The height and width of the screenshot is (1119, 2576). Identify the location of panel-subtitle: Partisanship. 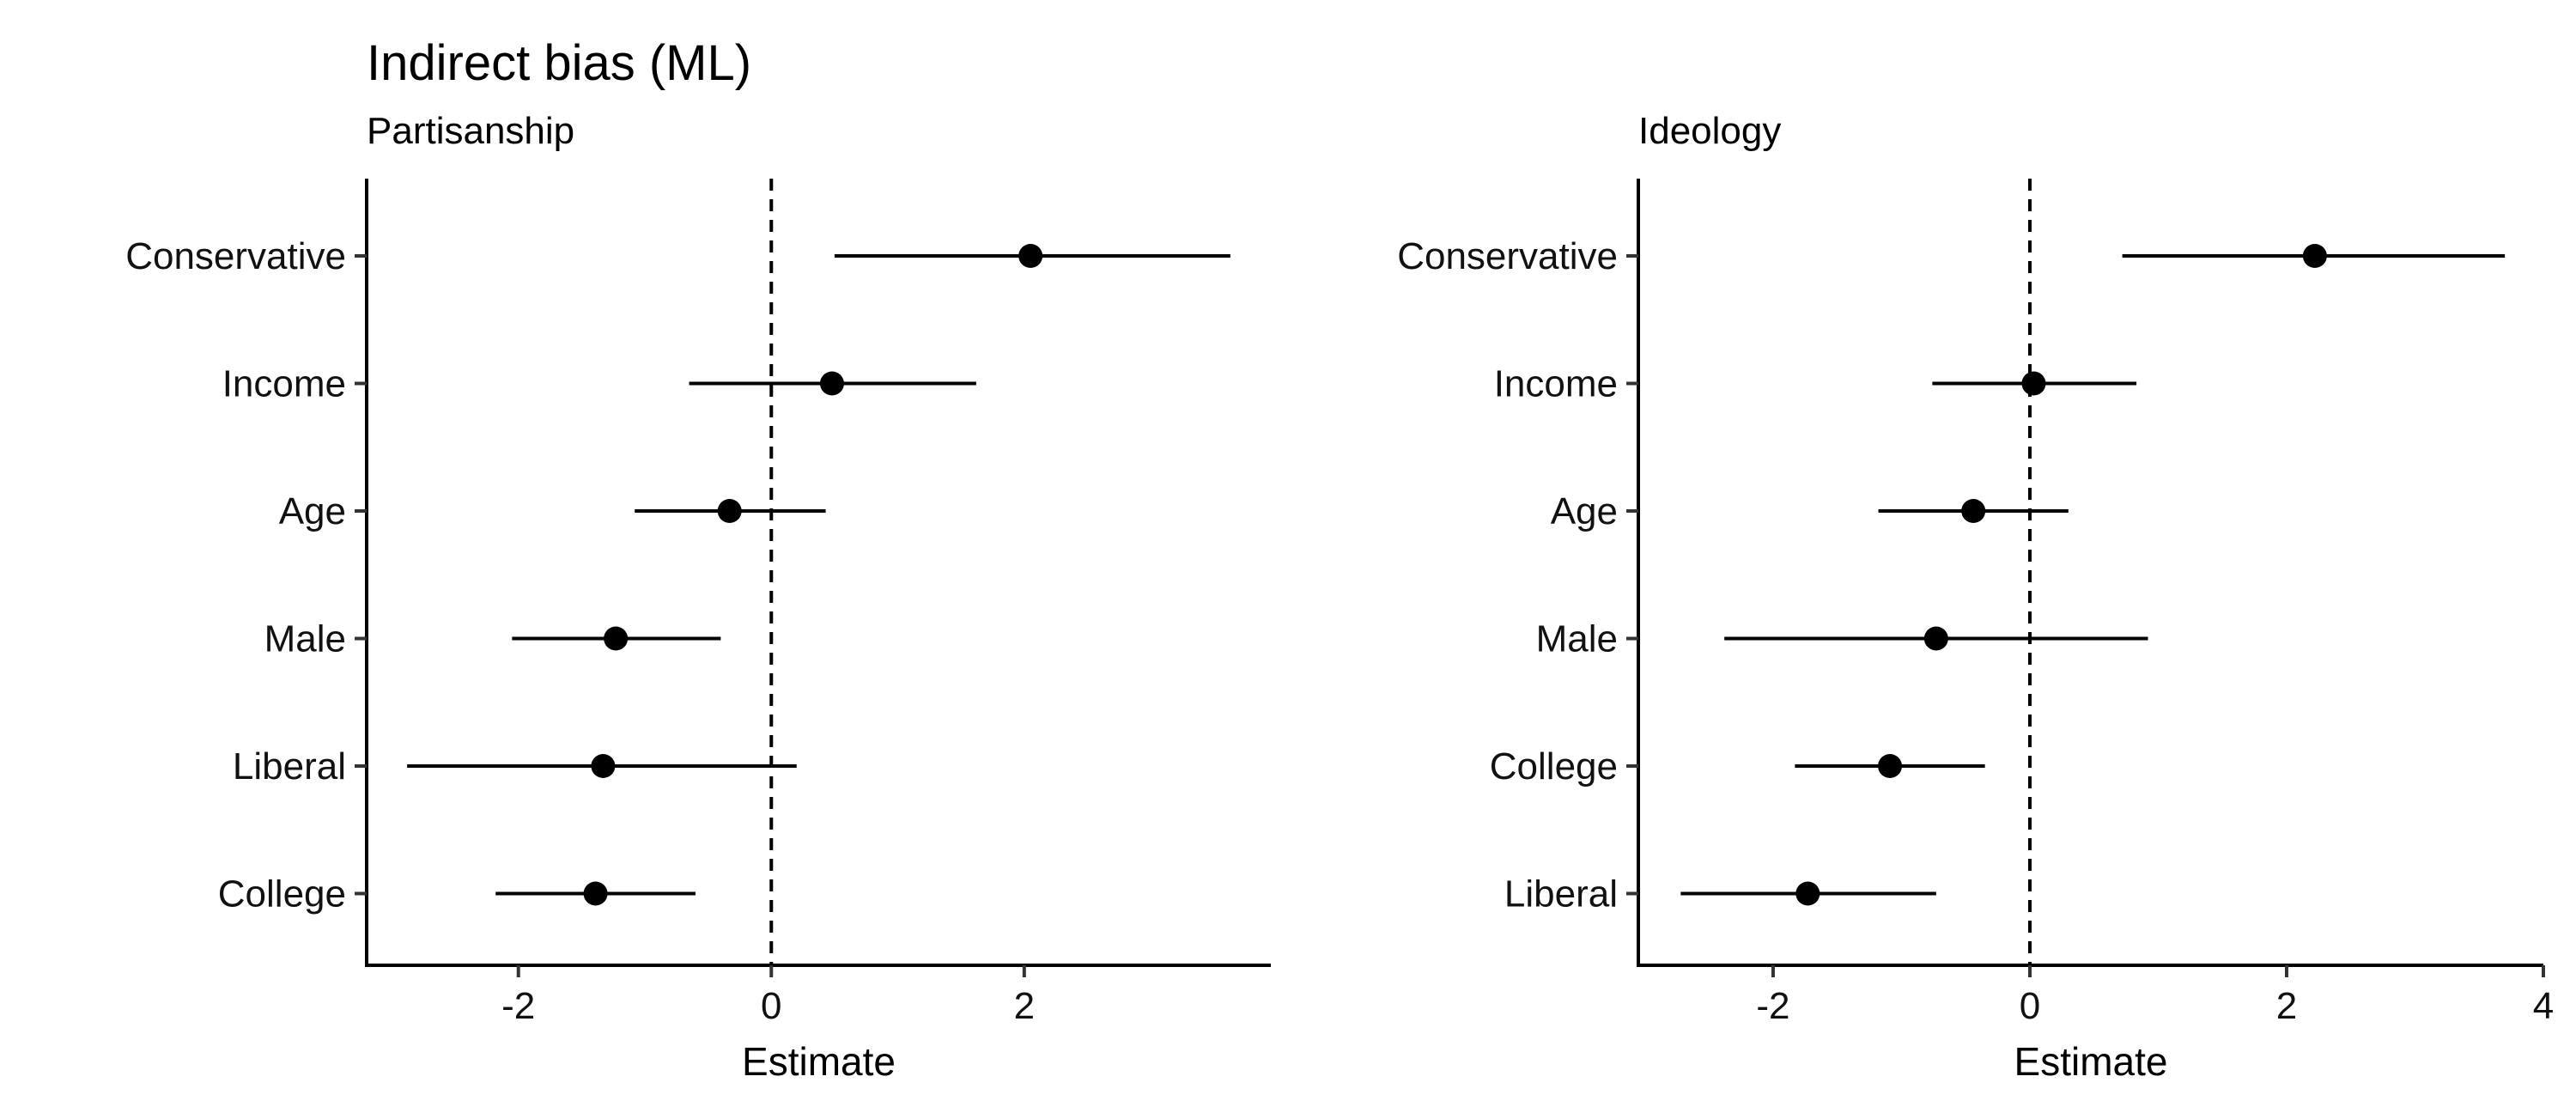
(470, 131).